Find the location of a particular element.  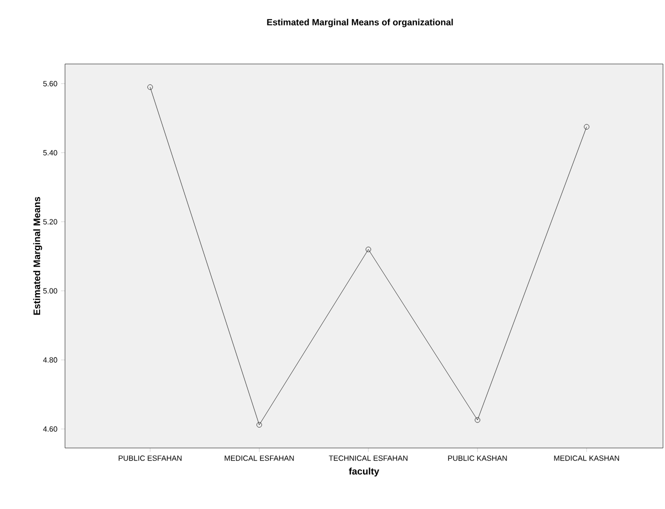

x-axis-title: faculty is located at coordinates (364, 472).